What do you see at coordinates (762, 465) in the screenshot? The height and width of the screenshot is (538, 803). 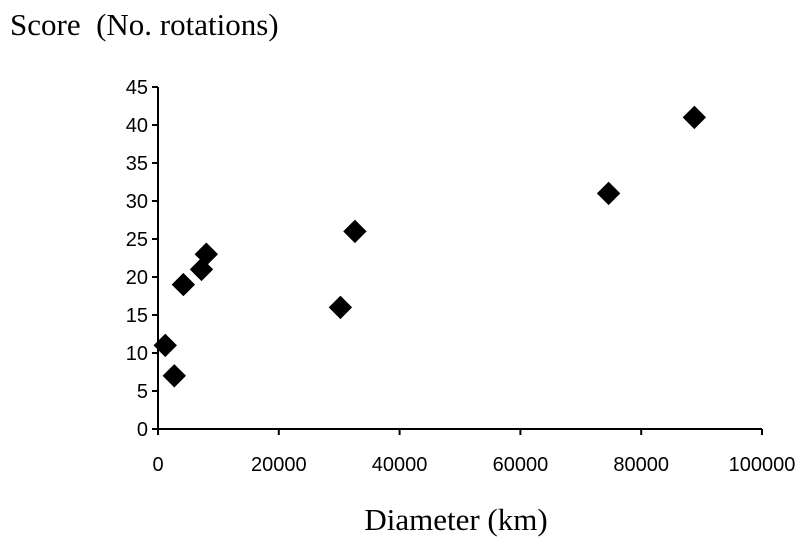 I see `x-tick-label: 100000` at bounding box center [762, 465].